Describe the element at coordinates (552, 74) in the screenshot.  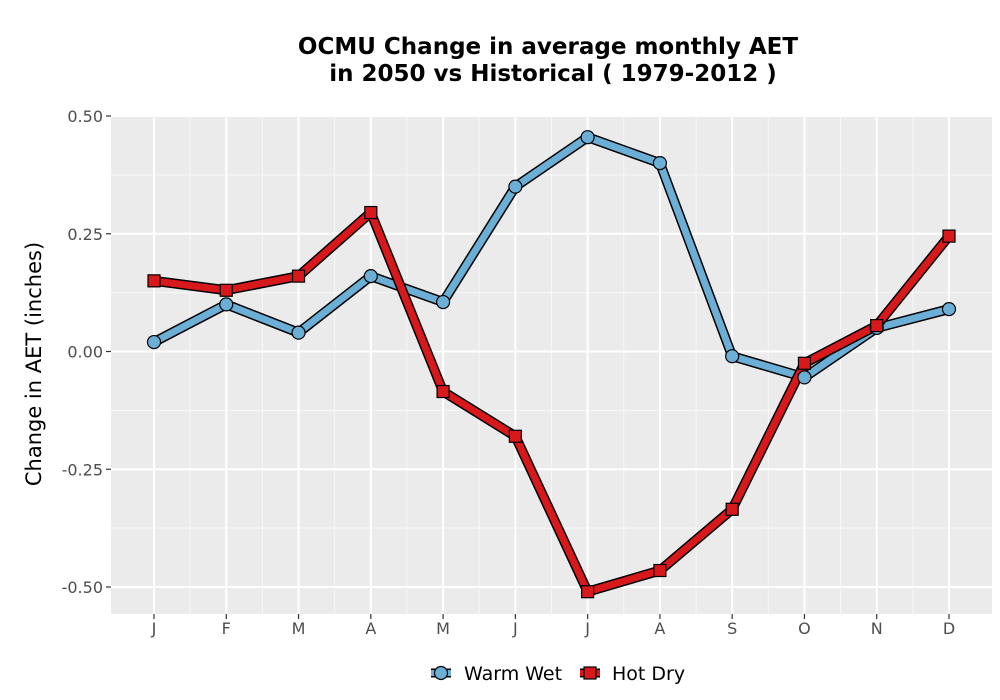
I see `chart-title-line2: in 2050 vs Historical ( 1979-2012 )` at that location.